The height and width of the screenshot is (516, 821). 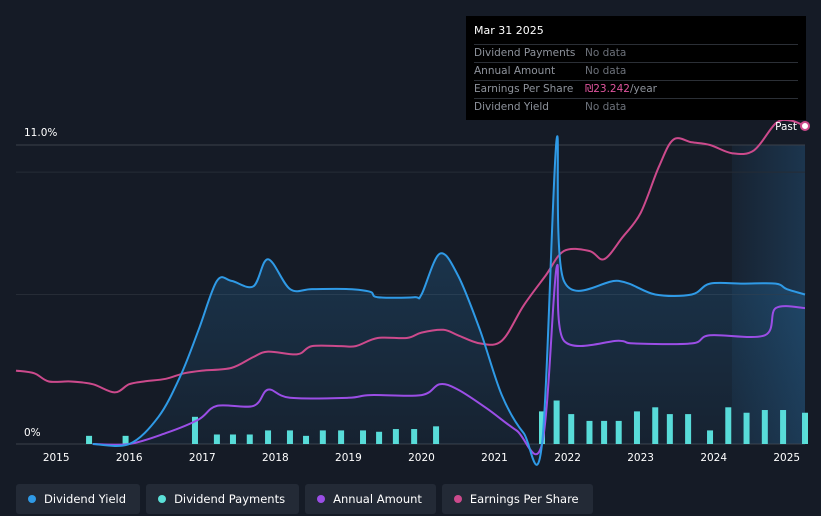 I want to click on legend-label: Dividend Payments, so click(x=230, y=499).